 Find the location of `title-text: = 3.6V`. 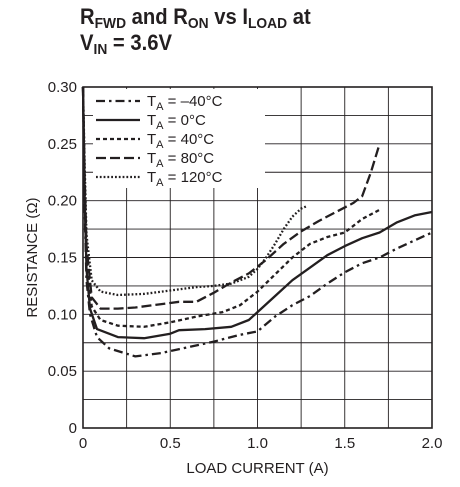

title-text: = 3.6V is located at coordinates (140, 42).